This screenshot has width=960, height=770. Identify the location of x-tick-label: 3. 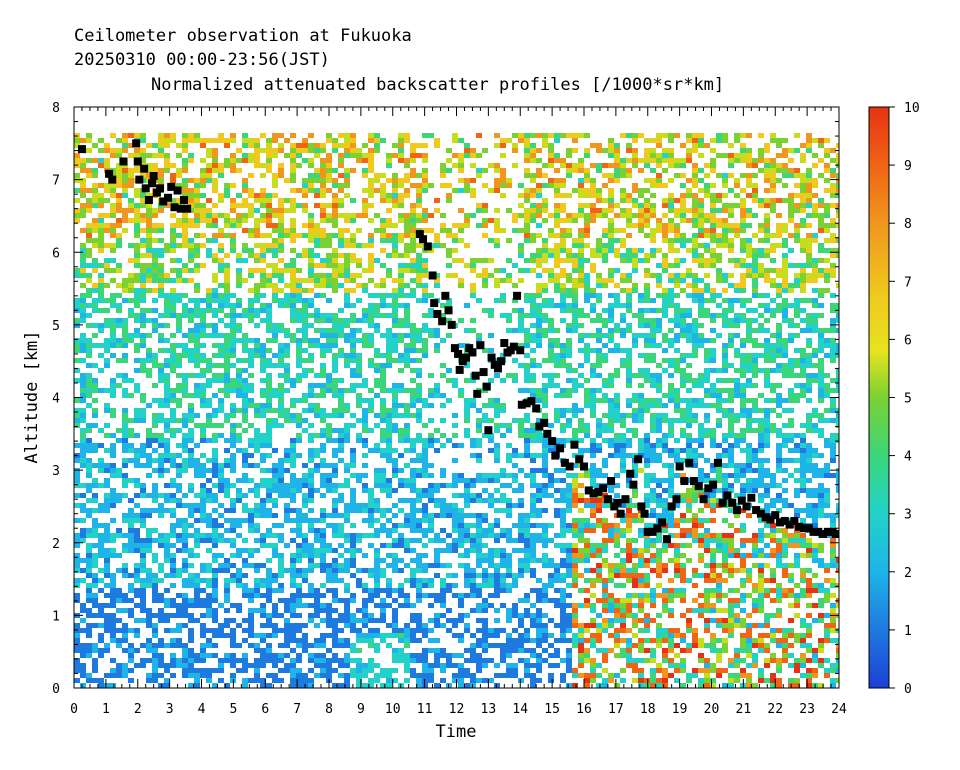
(170, 709).